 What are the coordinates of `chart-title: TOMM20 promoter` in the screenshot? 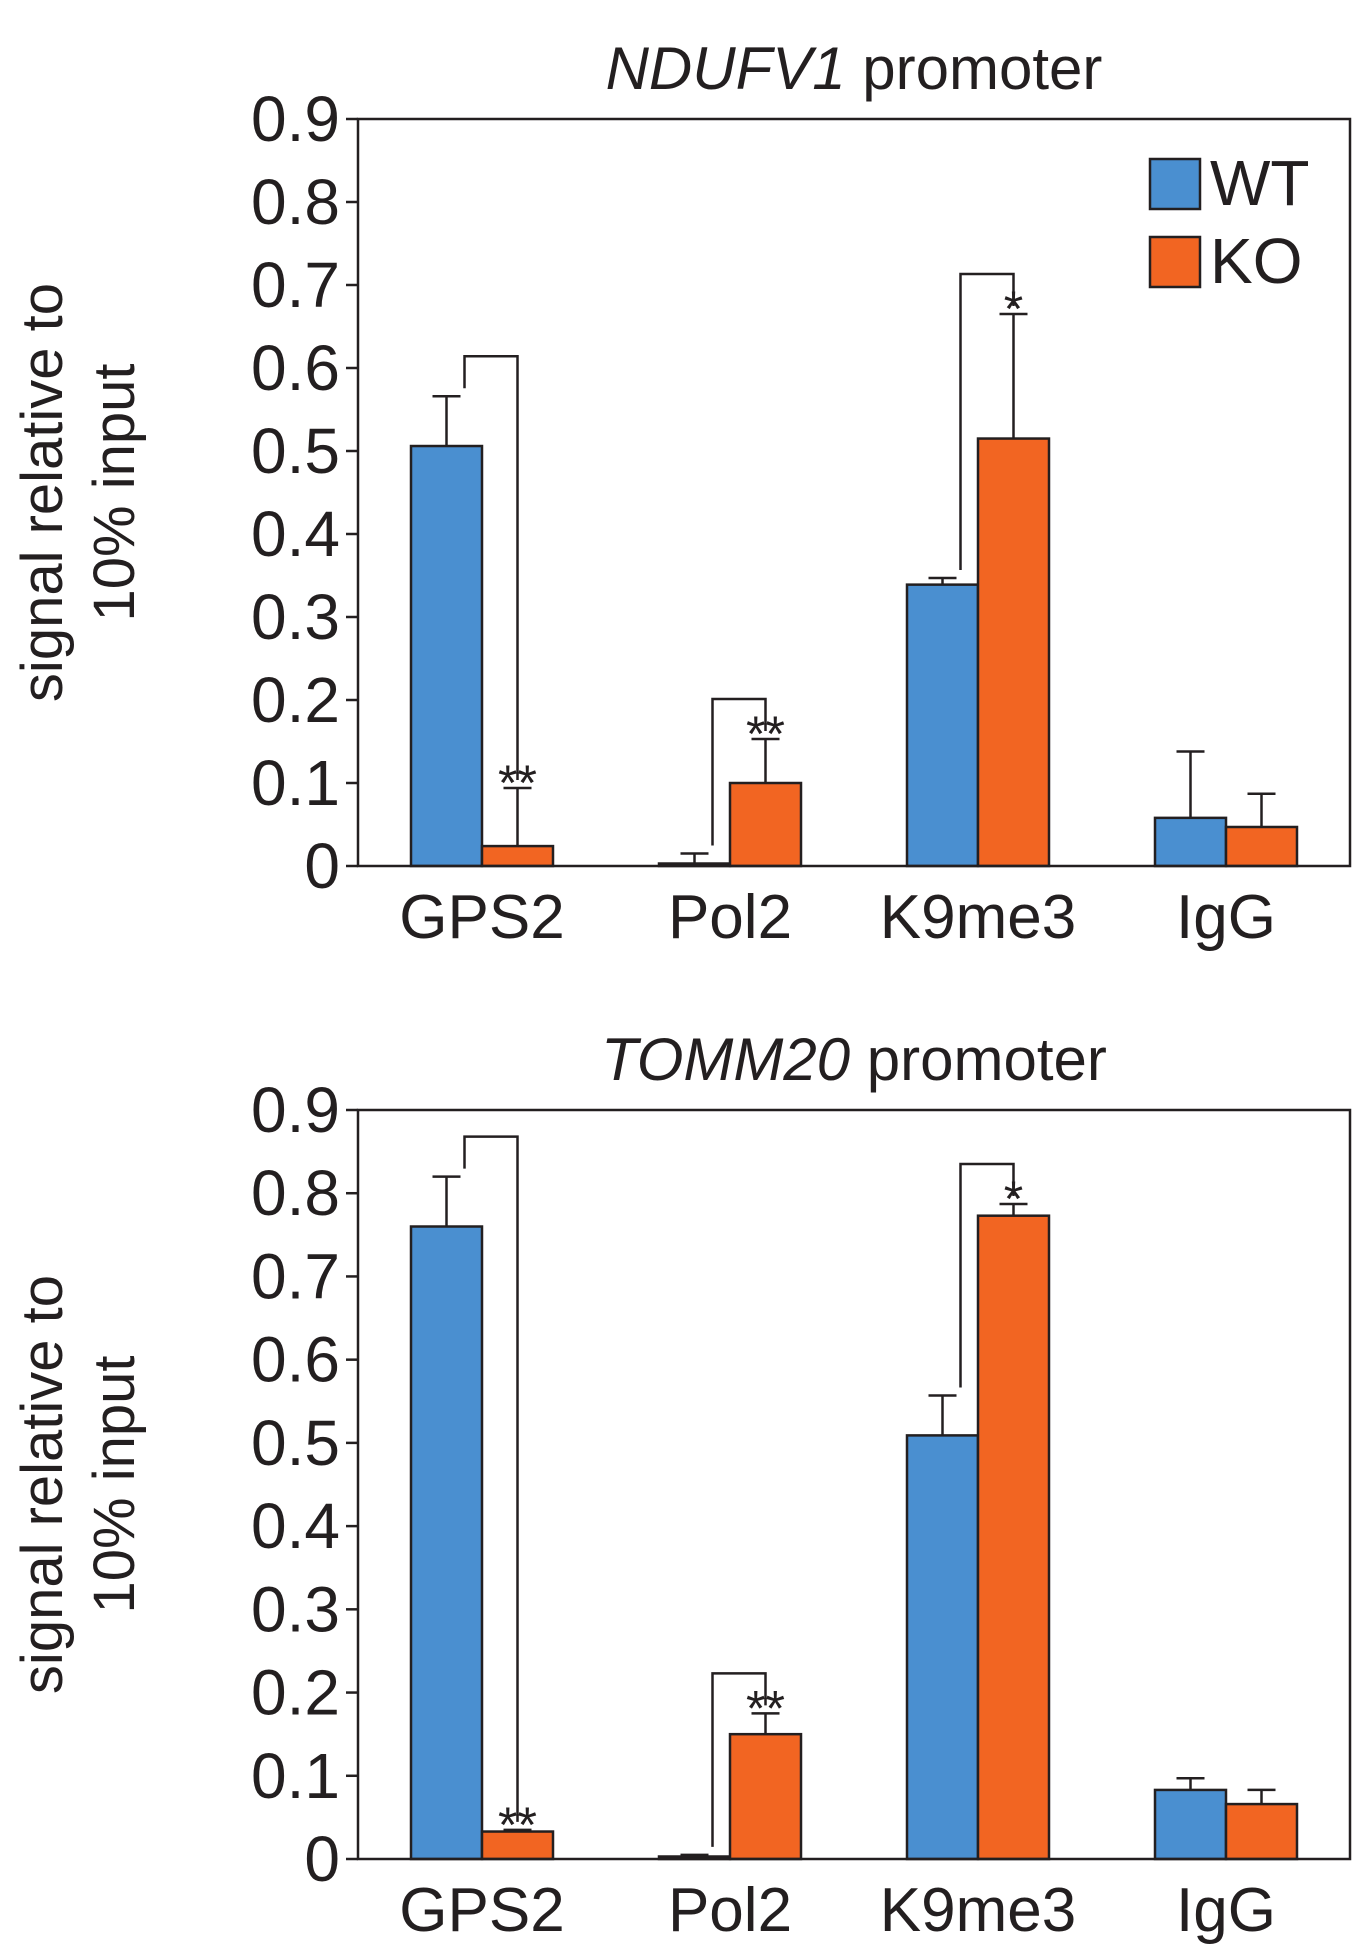 It's located at (854, 1059).